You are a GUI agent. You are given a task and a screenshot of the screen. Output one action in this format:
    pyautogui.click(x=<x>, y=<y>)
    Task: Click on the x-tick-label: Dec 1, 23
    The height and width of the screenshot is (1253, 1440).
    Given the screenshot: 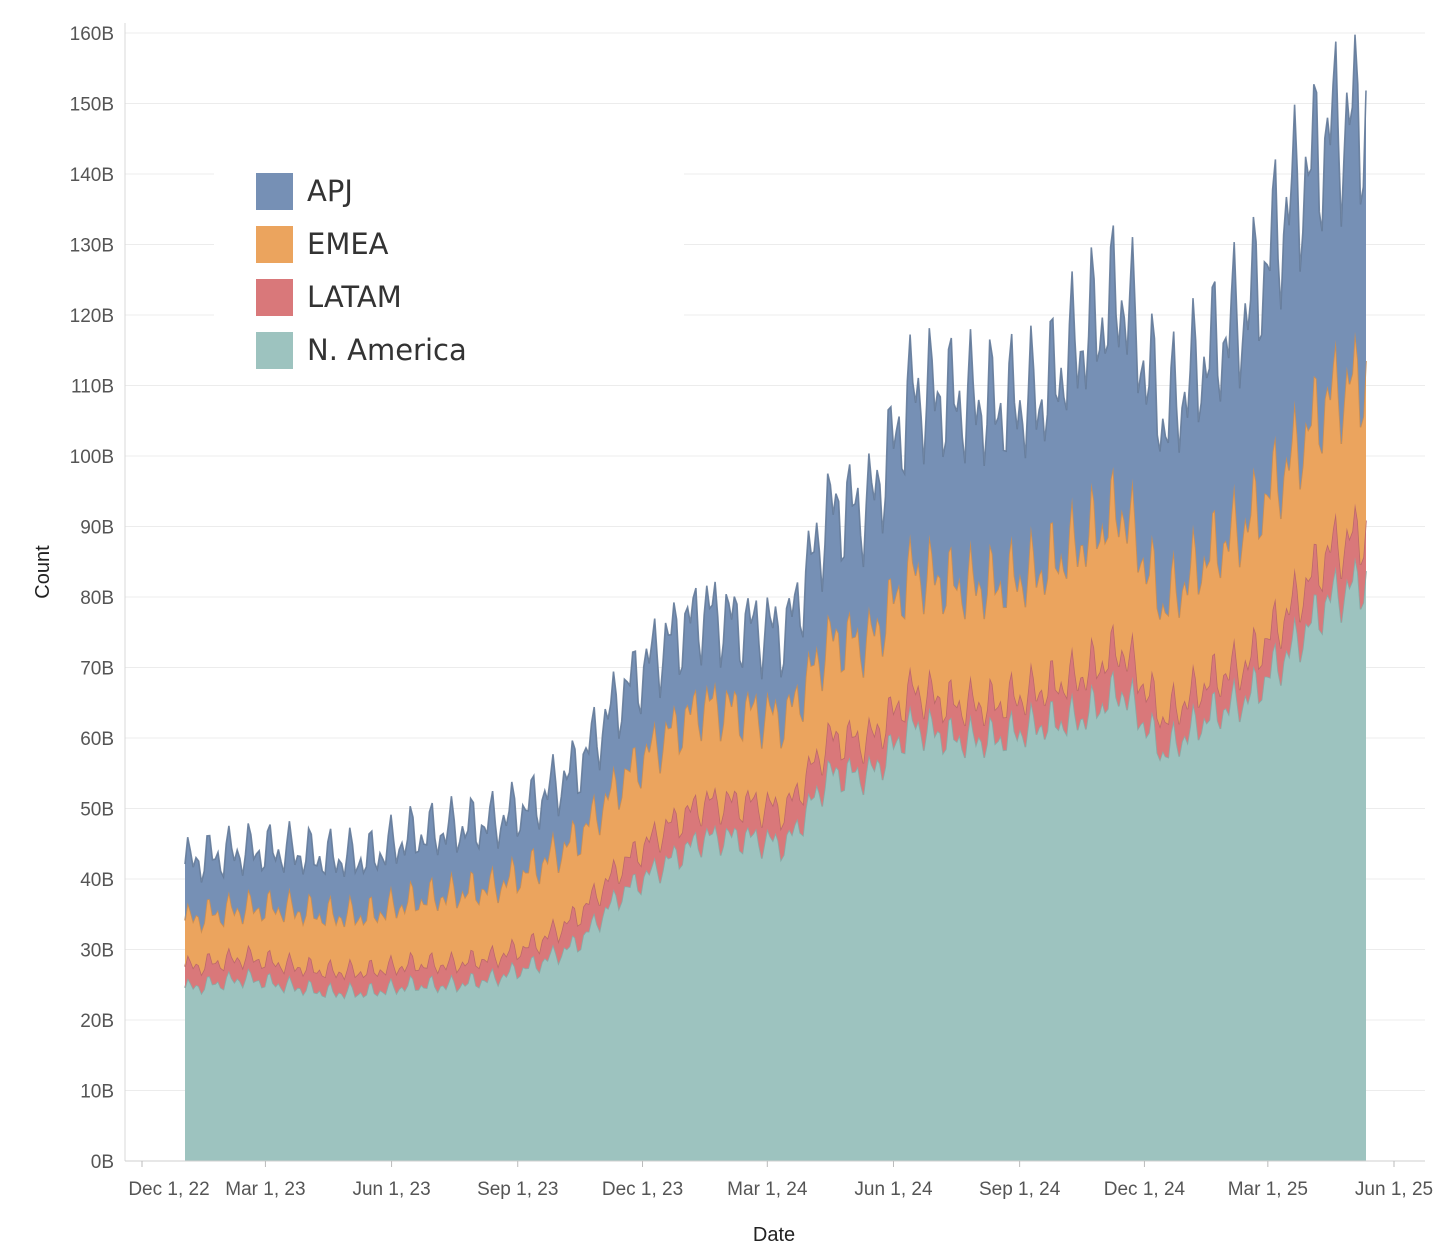 What is the action you would take?
    pyautogui.click(x=642, y=1189)
    